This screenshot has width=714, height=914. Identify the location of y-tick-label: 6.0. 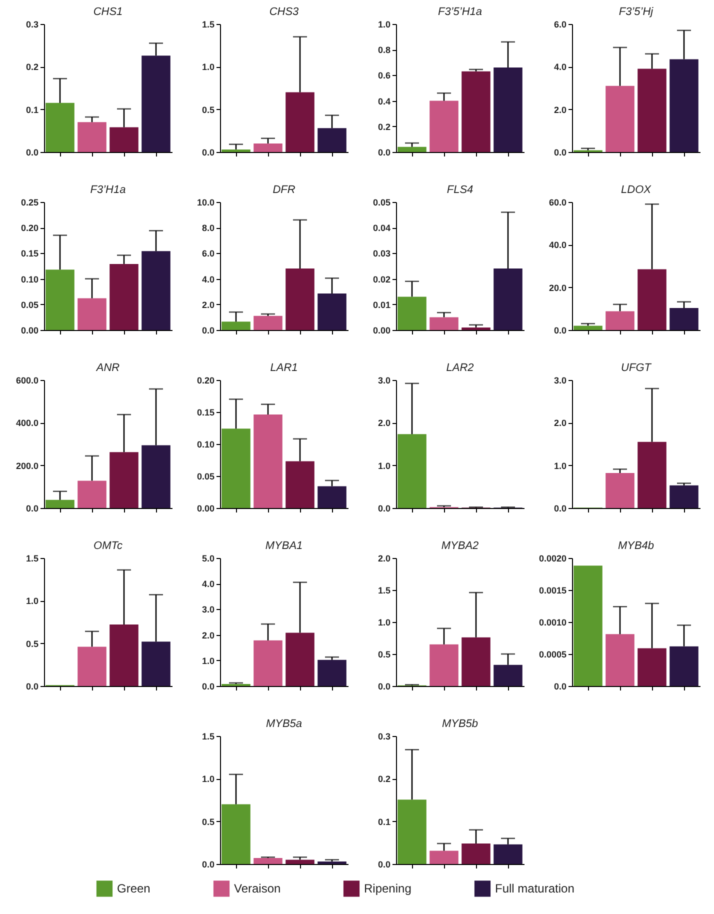
(560, 25).